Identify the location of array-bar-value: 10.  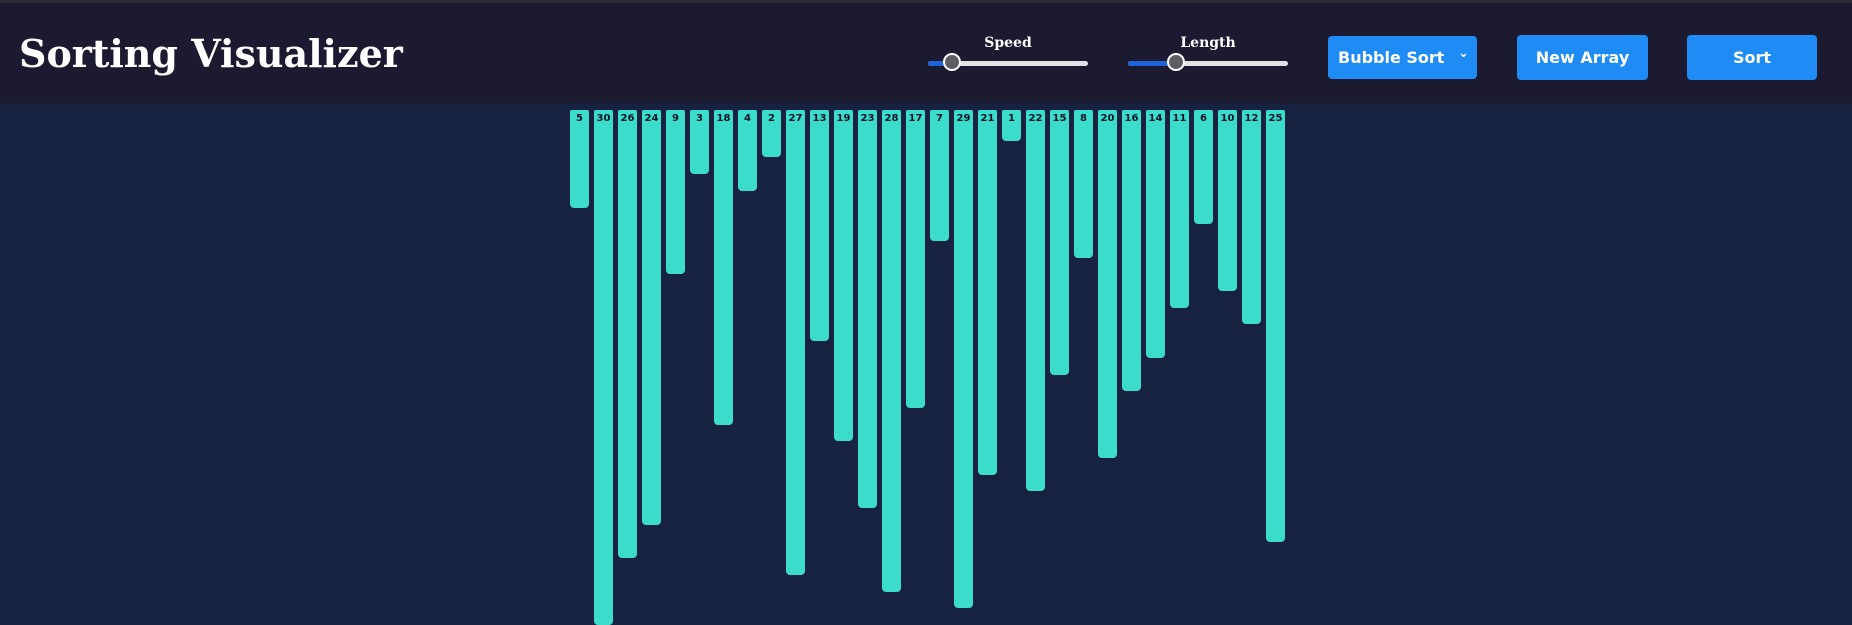
(1227, 118).